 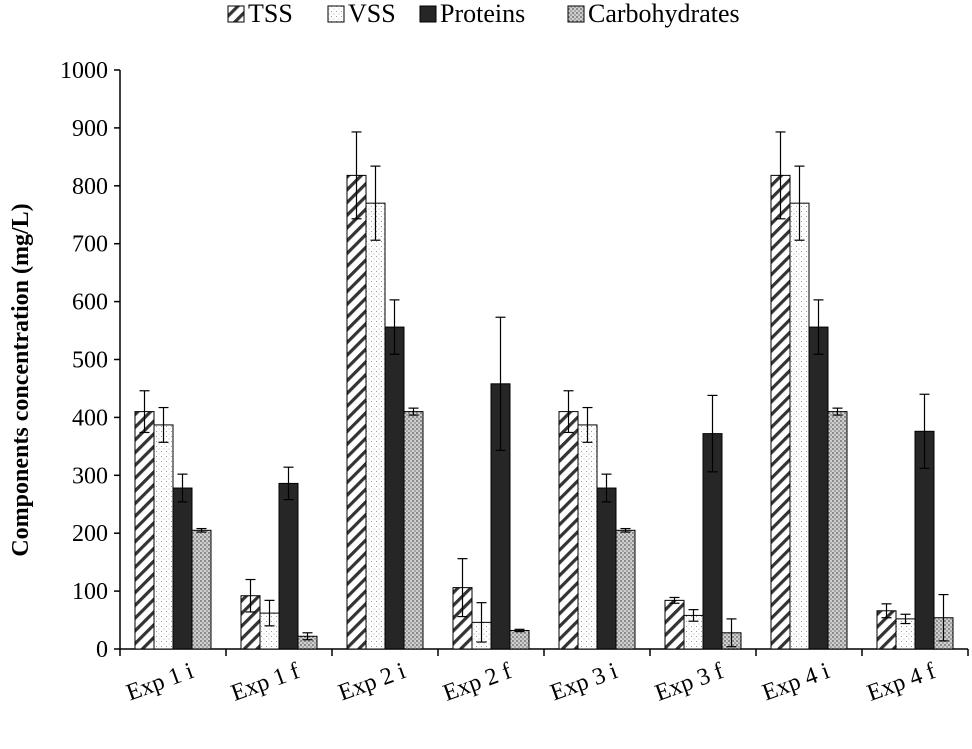 What do you see at coordinates (270, 14) in the screenshot?
I see `legend-label: TSS` at bounding box center [270, 14].